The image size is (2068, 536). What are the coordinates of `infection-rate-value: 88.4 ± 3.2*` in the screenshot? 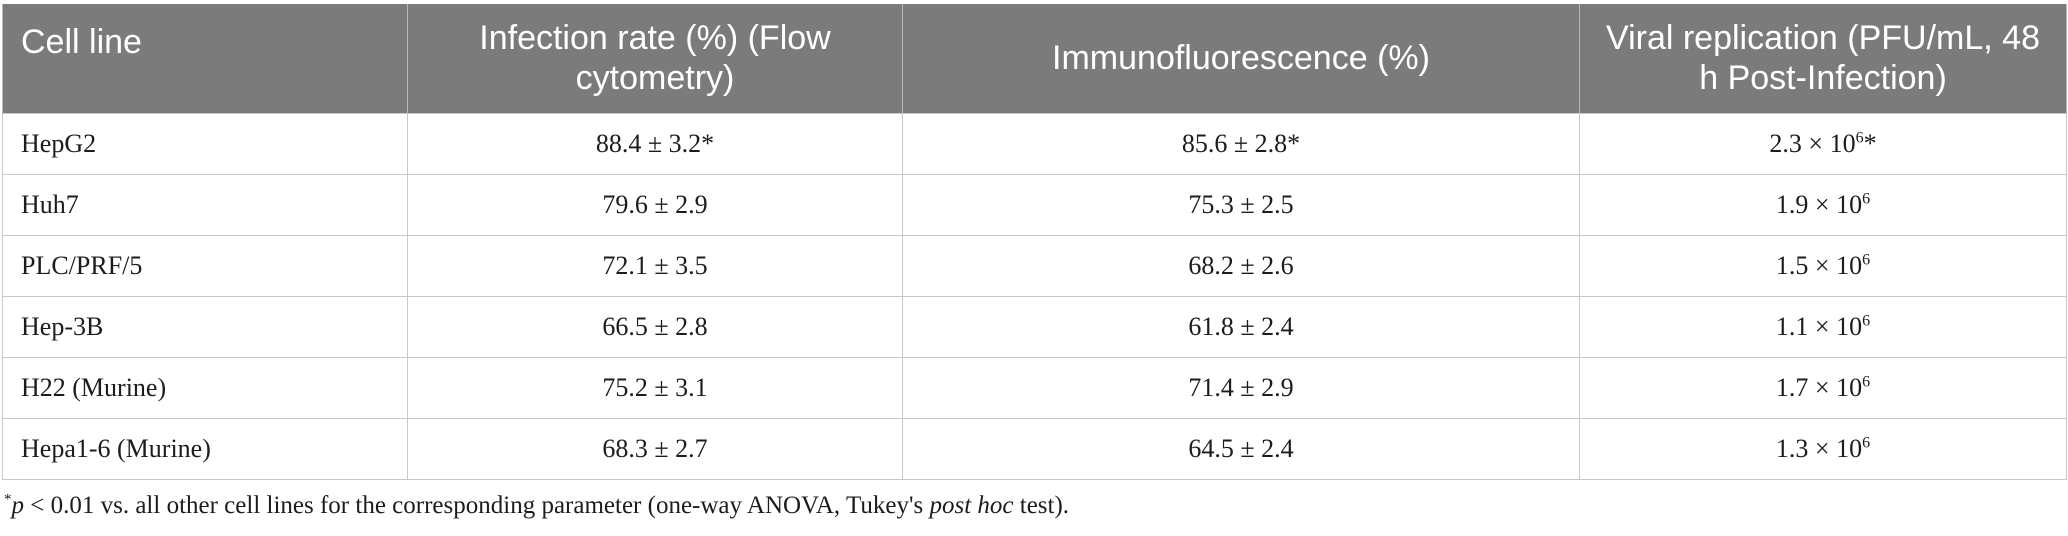 It's located at (655, 143).